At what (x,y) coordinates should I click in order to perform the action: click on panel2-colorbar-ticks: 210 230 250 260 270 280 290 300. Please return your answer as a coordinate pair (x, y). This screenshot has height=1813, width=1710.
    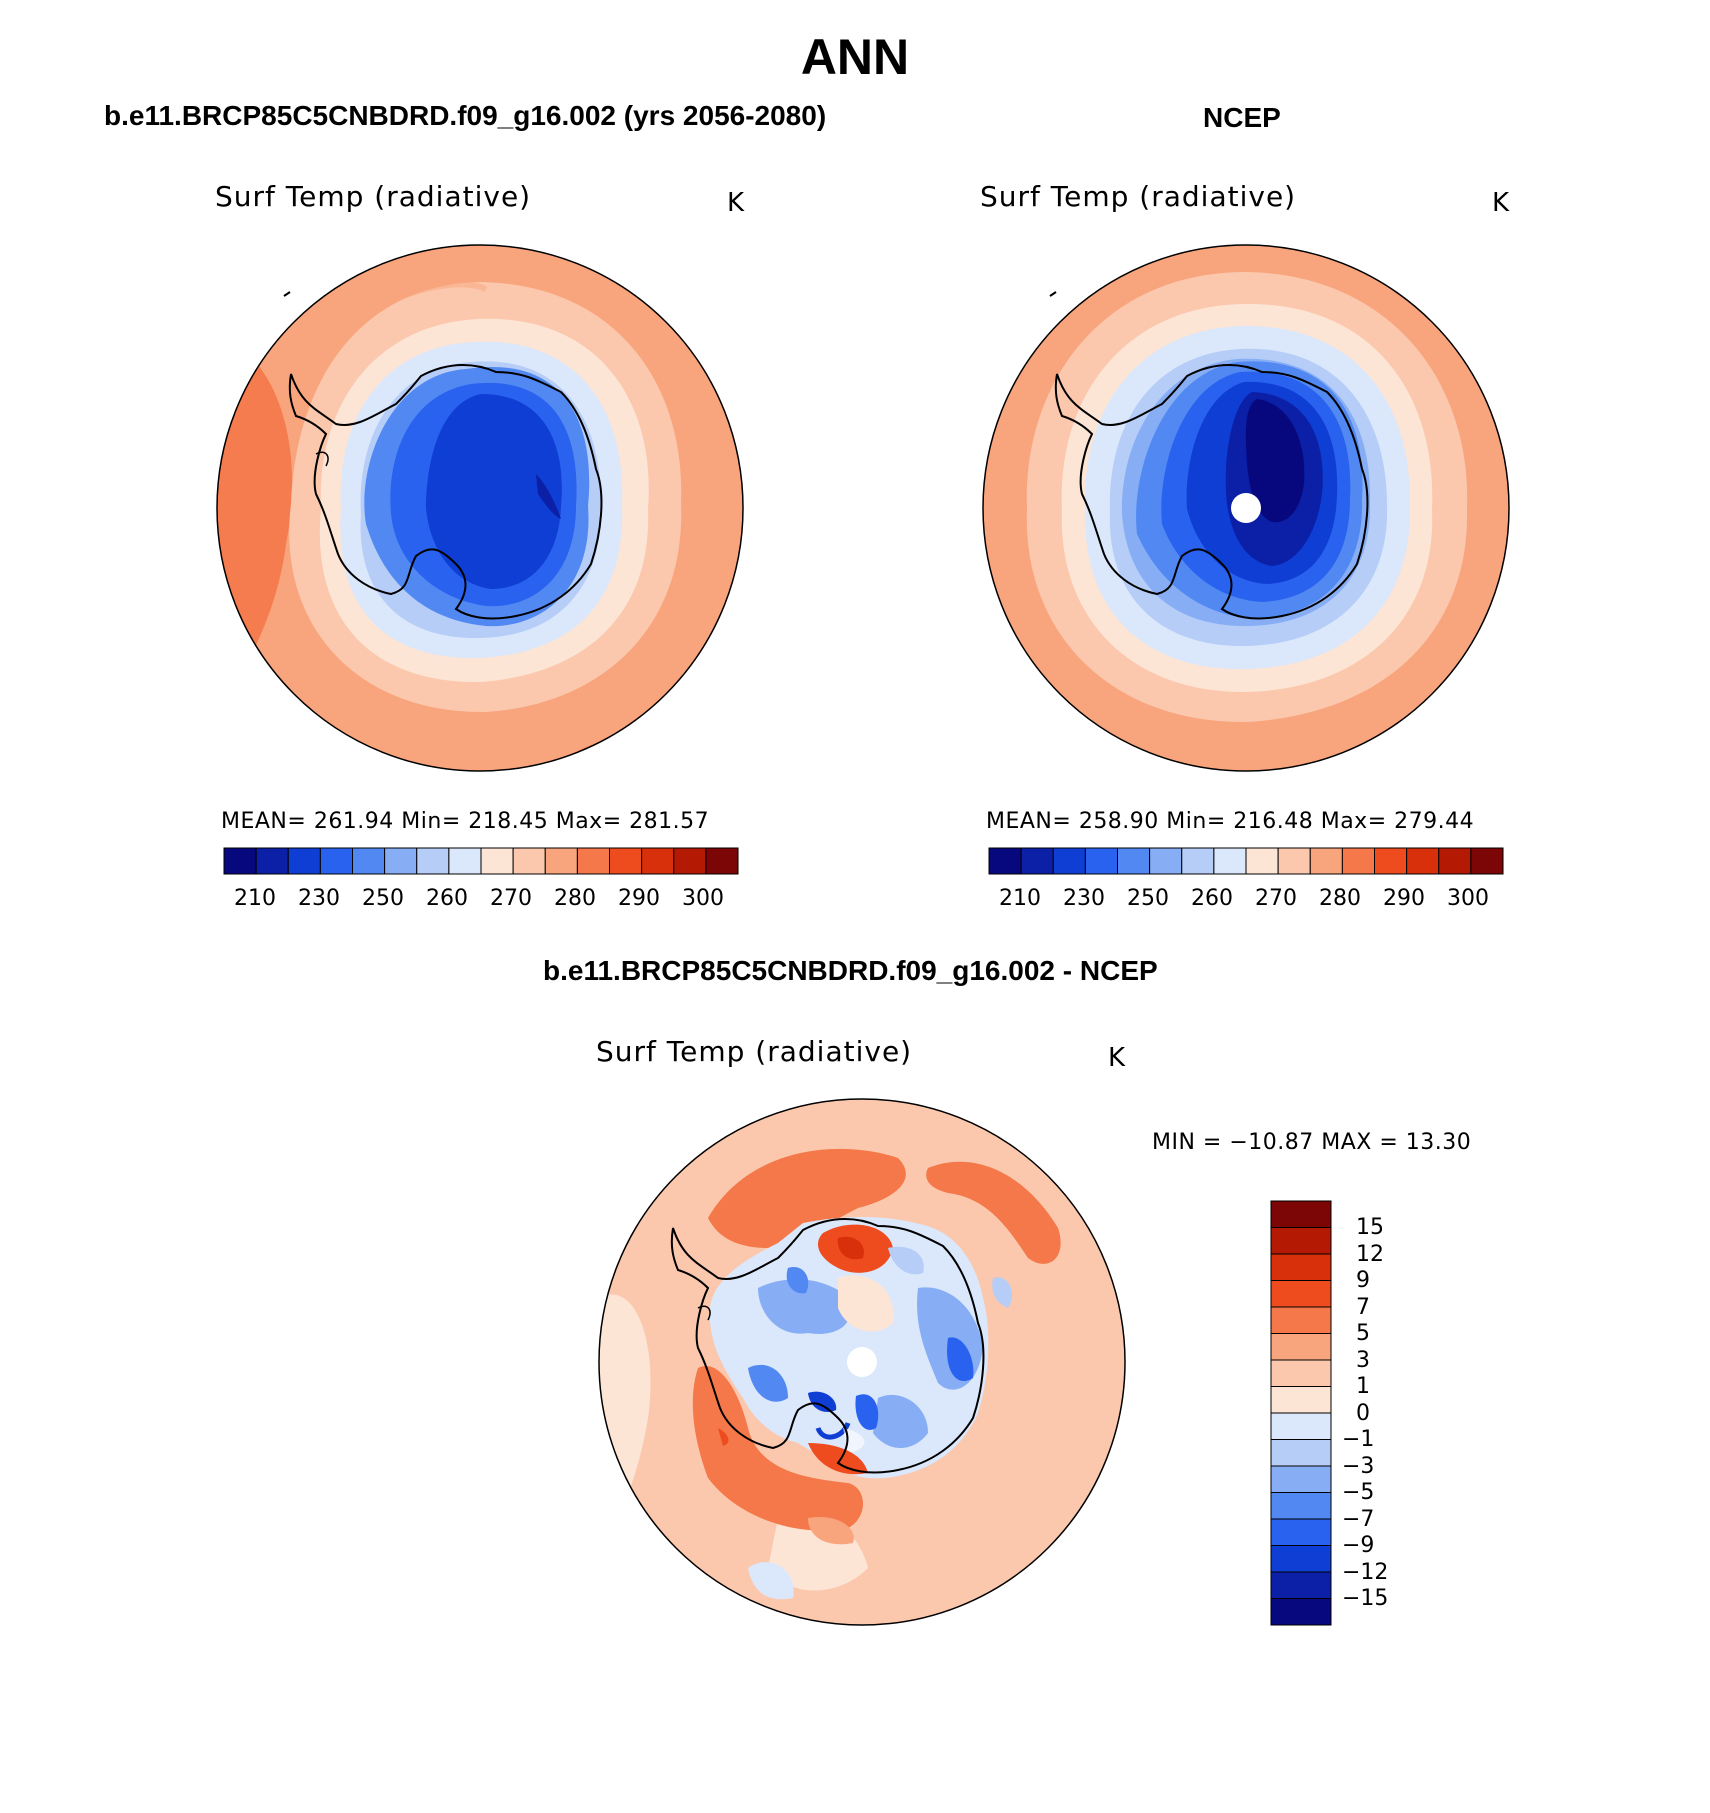
    Looking at the image, I should click on (1246, 901).